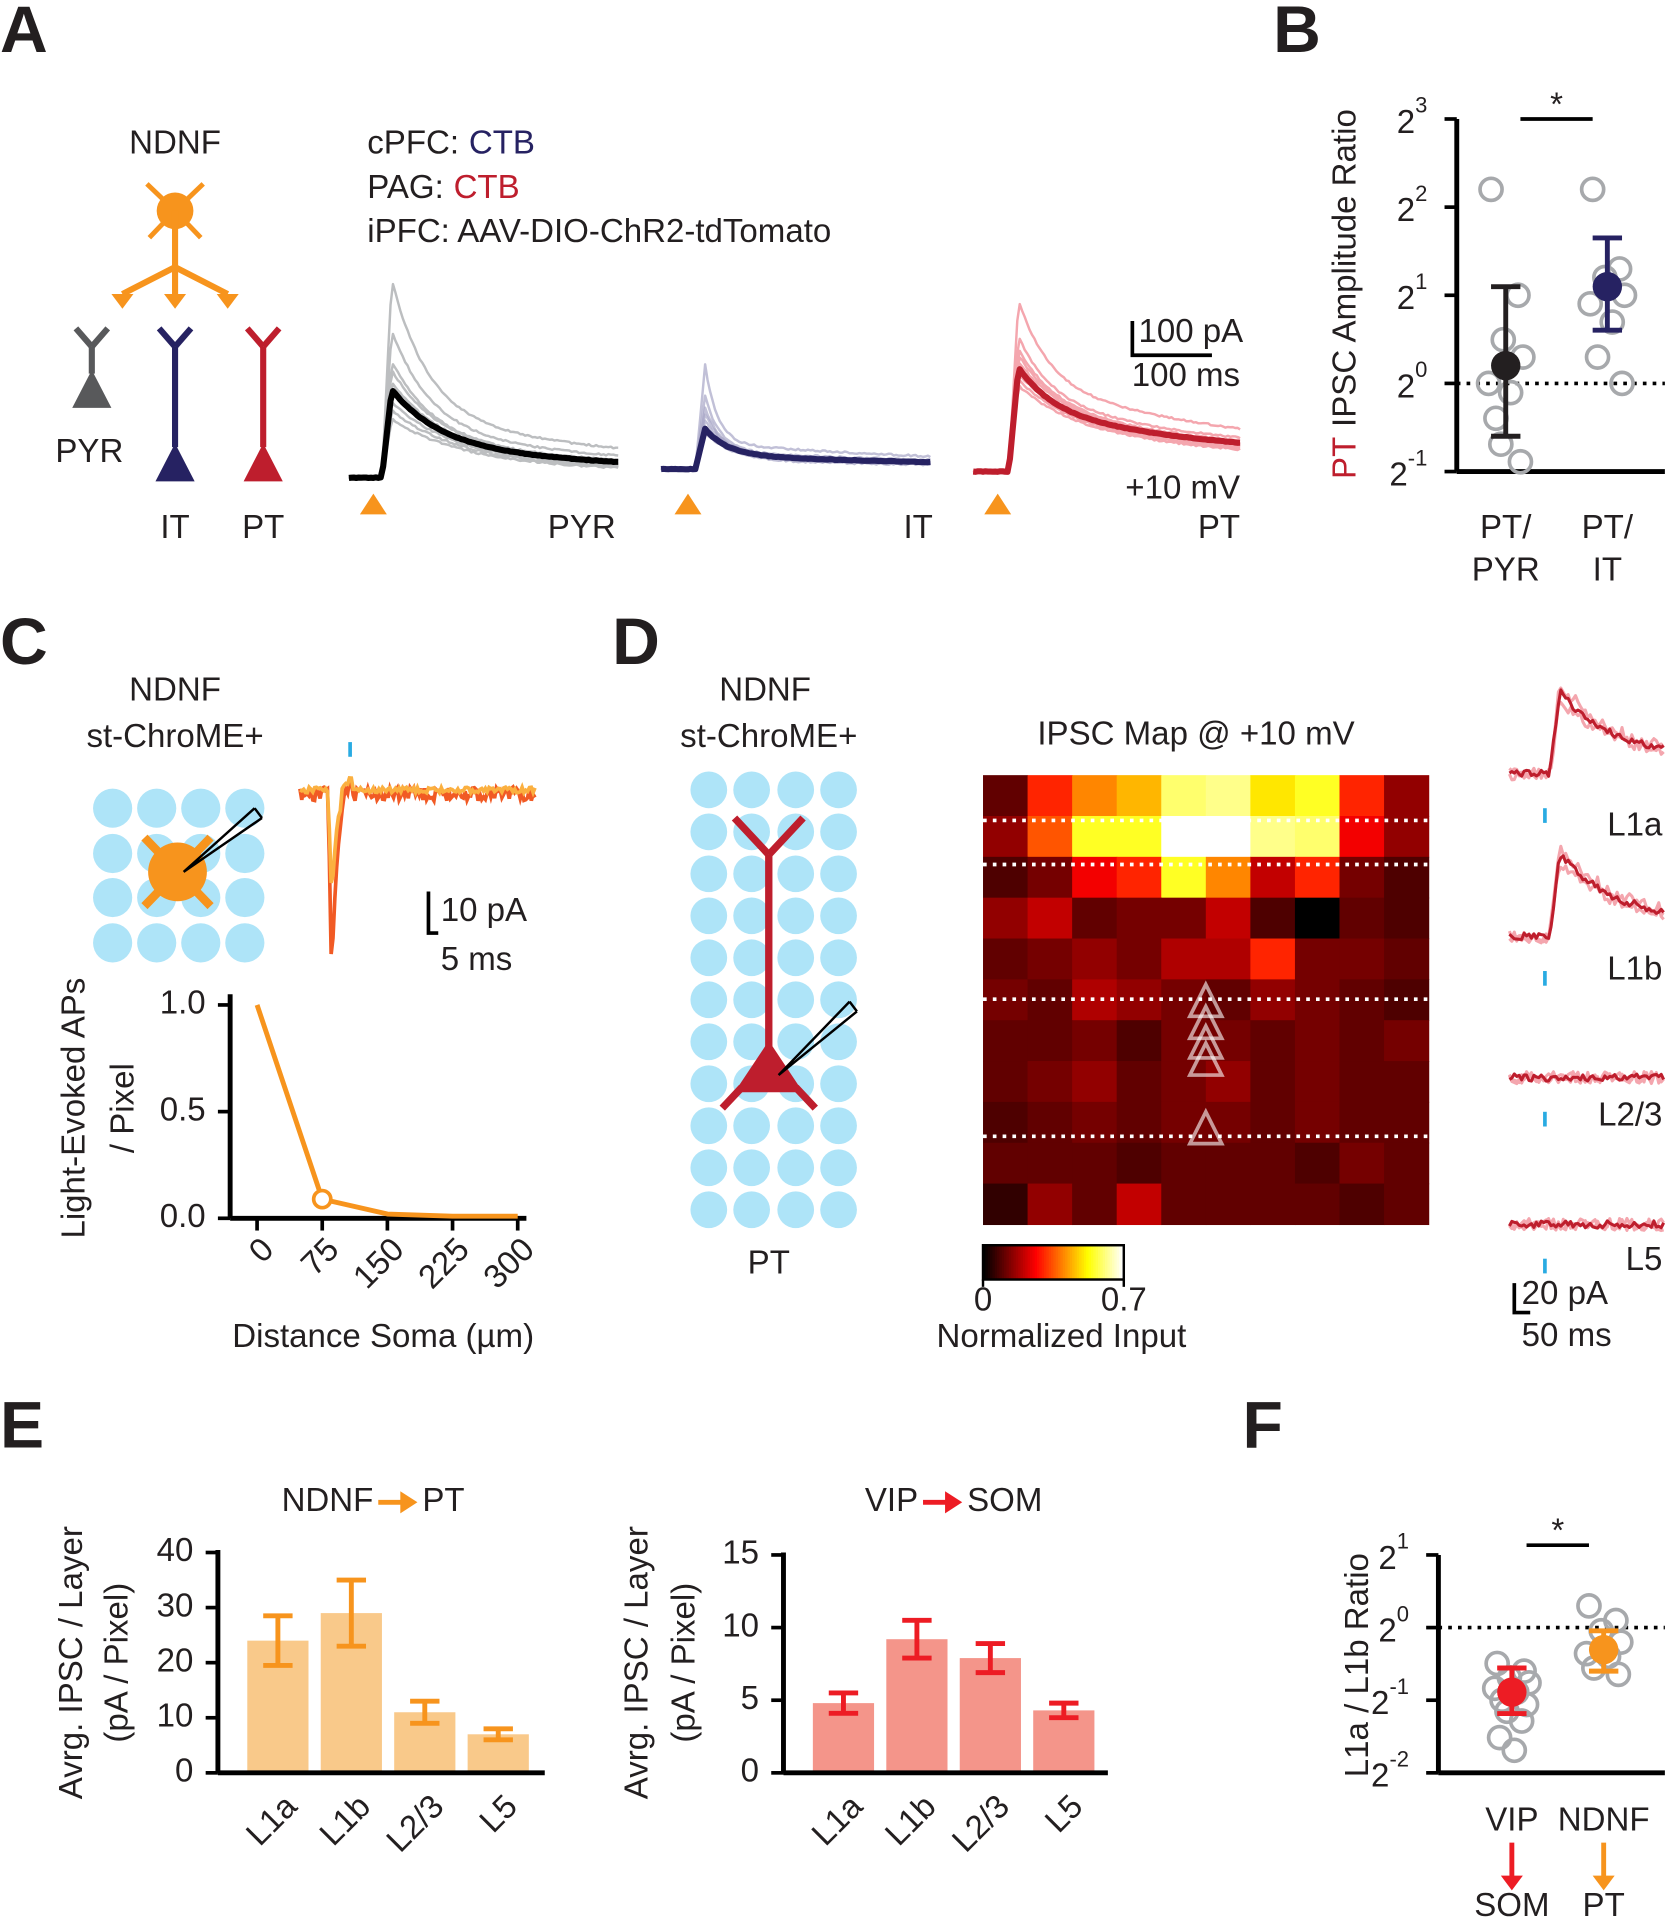 Image resolution: width=1671 pixels, height=1920 pixels. Describe the element at coordinates (1190, 331) in the screenshot. I see `scale-label: 100 pA` at that location.